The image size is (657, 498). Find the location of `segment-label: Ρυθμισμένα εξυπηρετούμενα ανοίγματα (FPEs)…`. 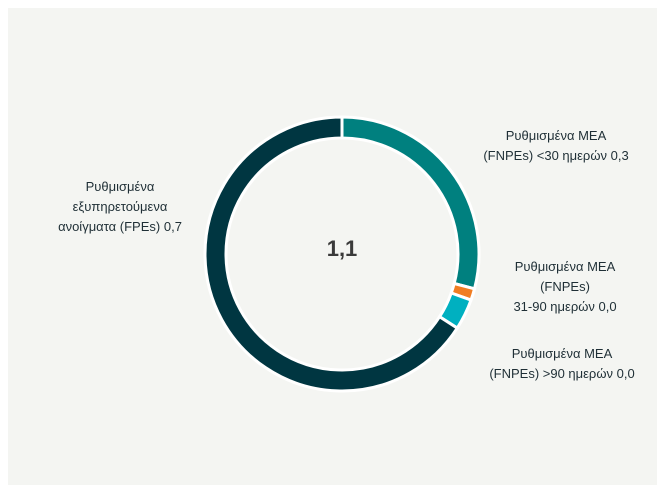

segment-label: Ρυθμισμένα εξυπηρετούμενα ανοίγματα (FPEs)… is located at coordinates (120, 206).